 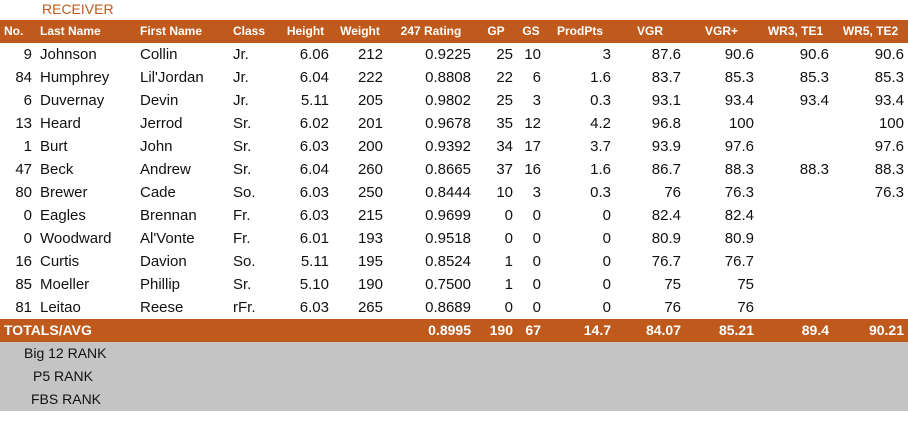 I want to click on rank-label: Big 12 RANK, so click(x=65, y=353).